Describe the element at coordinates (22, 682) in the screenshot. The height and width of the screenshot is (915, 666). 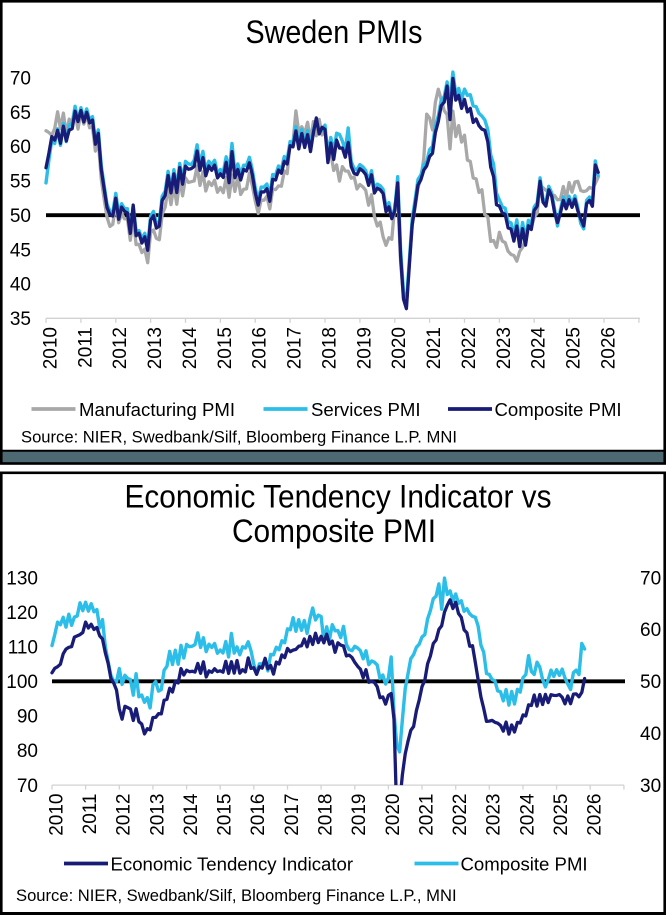
I see `svg-text: 100` at that location.